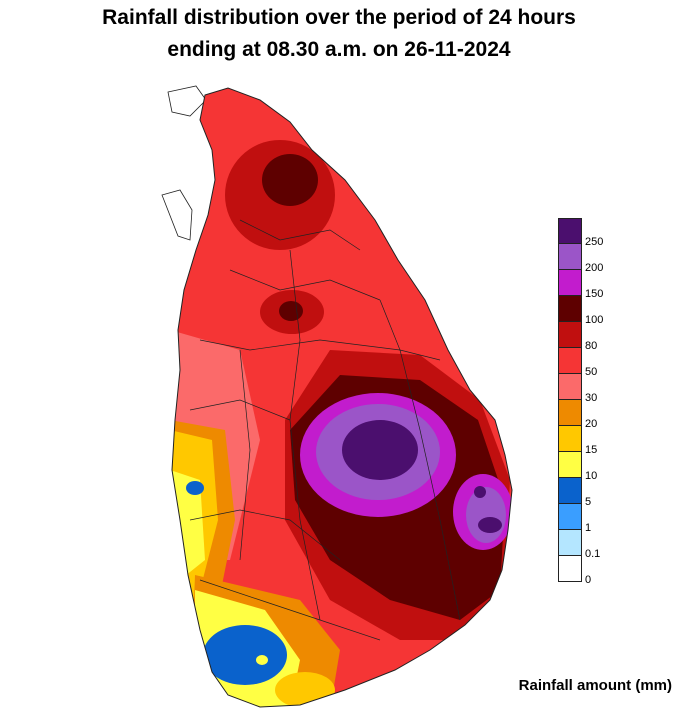 The height and width of the screenshot is (713, 678). Describe the element at coordinates (594, 268) in the screenshot. I see `legend-tick-label: 200` at that location.